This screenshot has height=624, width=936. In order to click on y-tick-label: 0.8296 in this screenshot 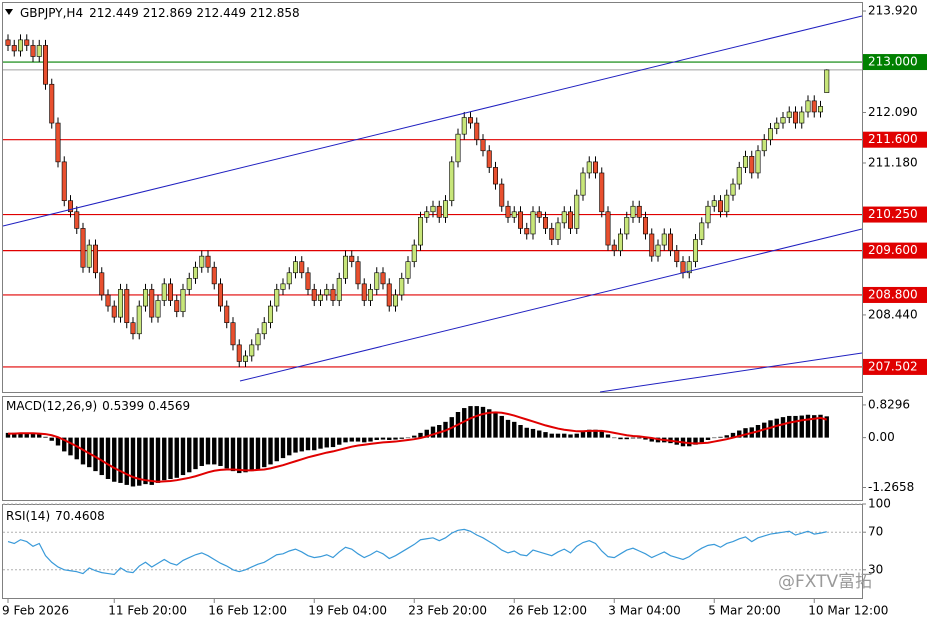, I will do `click(889, 404)`.